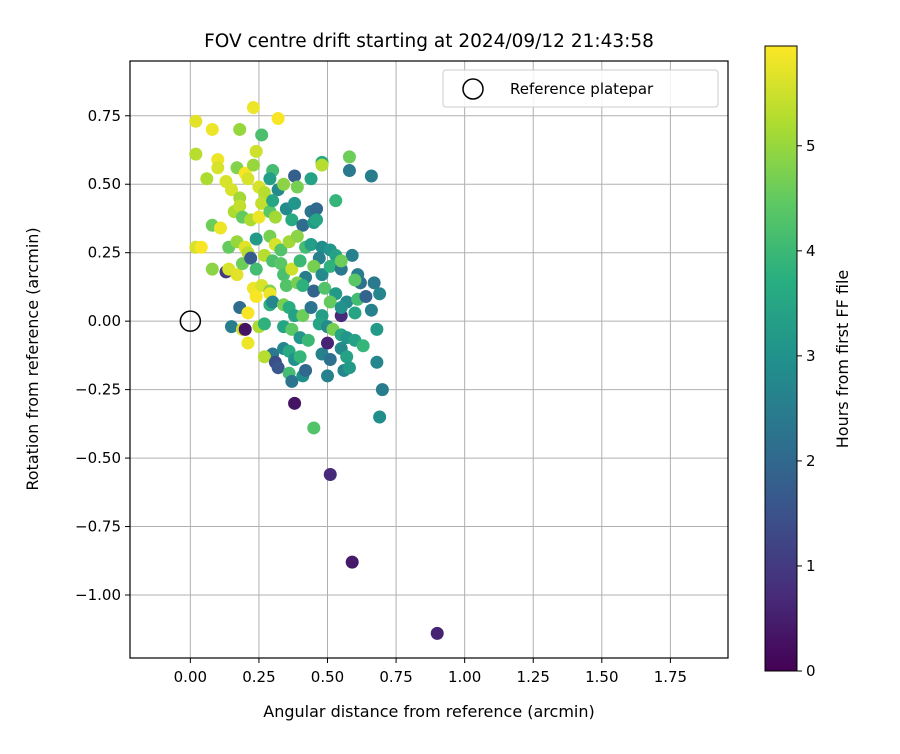 This screenshot has height=754, width=900. What do you see at coordinates (327, 677) in the screenshot?
I see `x-tick-label: 0.50` at bounding box center [327, 677].